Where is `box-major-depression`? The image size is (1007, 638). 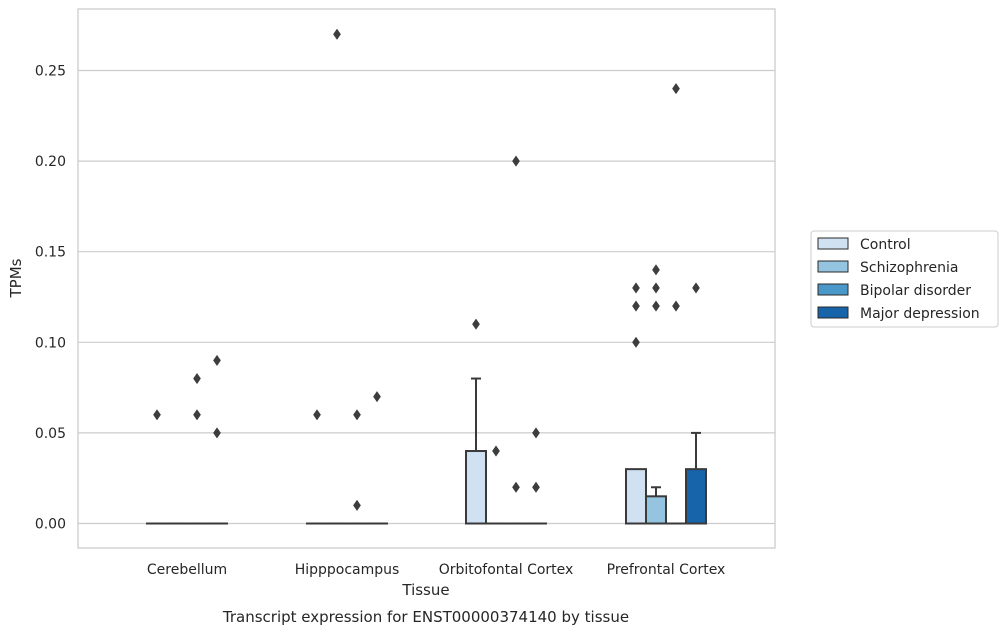
box-major-depression is located at coordinates (696, 478).